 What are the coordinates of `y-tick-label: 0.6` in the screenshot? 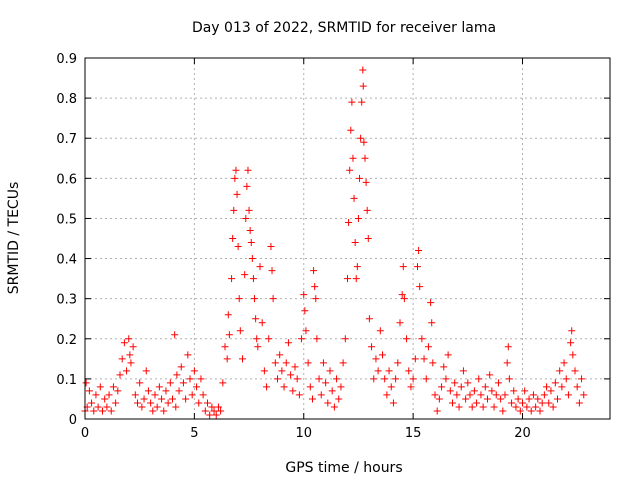 It's located at (66, 179).